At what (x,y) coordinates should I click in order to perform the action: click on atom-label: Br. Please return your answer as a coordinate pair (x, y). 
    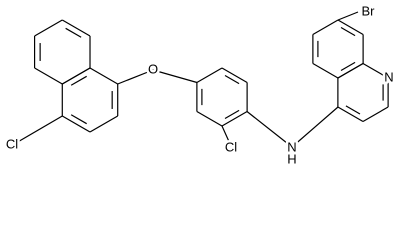
    Looking at the image, I should click on (369, 10).